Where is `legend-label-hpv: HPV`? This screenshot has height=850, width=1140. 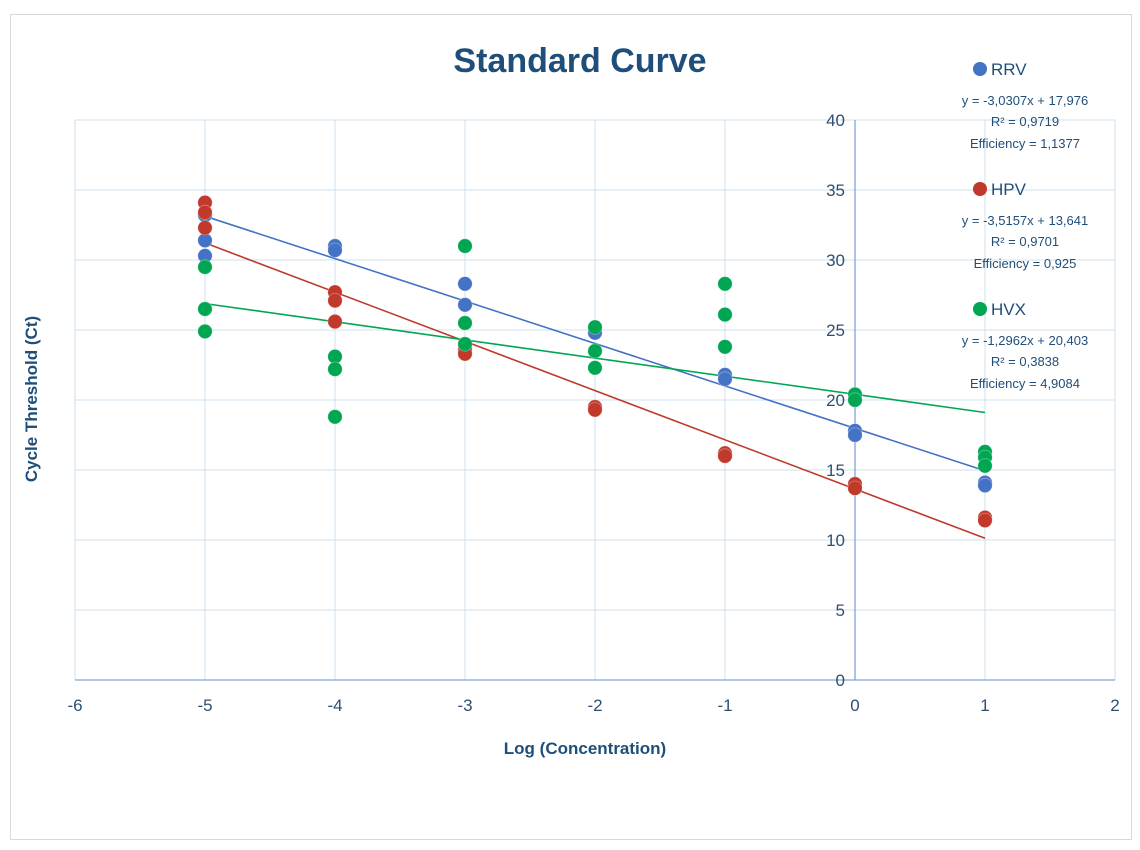
legend-label-hpv: HPV is located at coordinates (1009, 189).